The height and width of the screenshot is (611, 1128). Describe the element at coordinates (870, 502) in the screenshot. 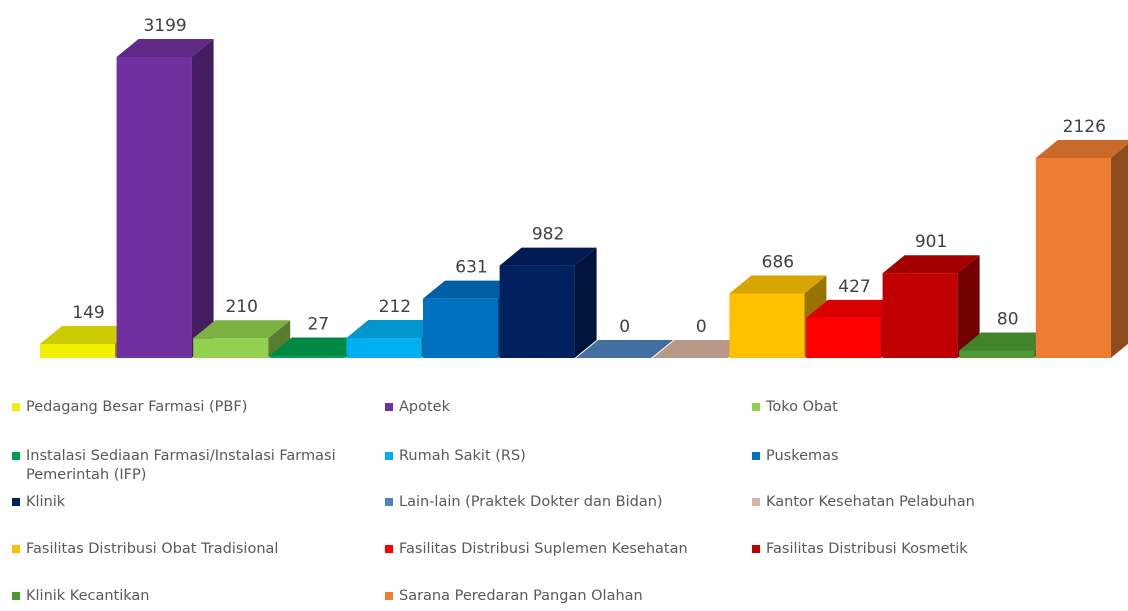

I see `legend-label: Kantor Kesehatan Pelabuhan` at that location.